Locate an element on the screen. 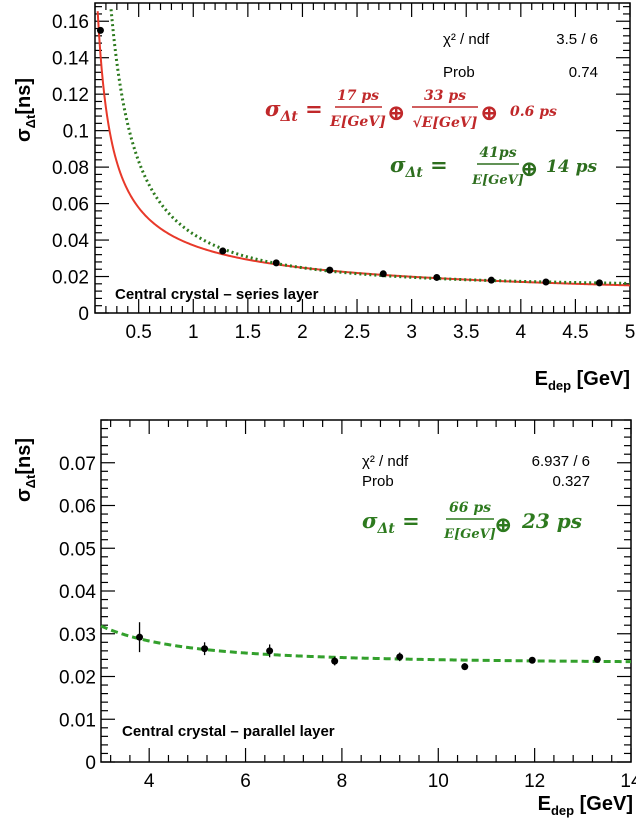  formula-frac1-num: 41ps is located at coordinates (497, 153).